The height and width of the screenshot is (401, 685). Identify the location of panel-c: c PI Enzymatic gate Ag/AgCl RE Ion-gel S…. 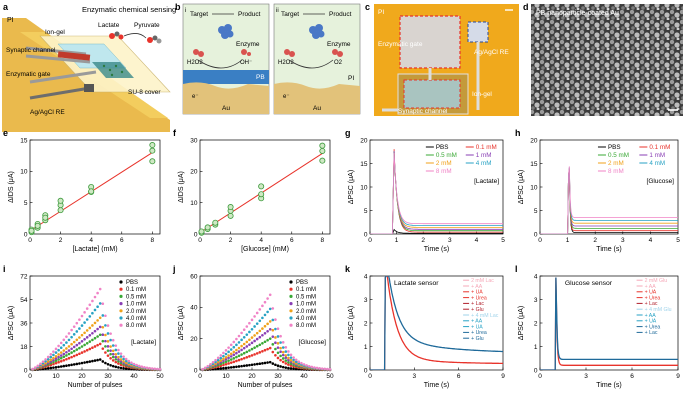
(442, 59).